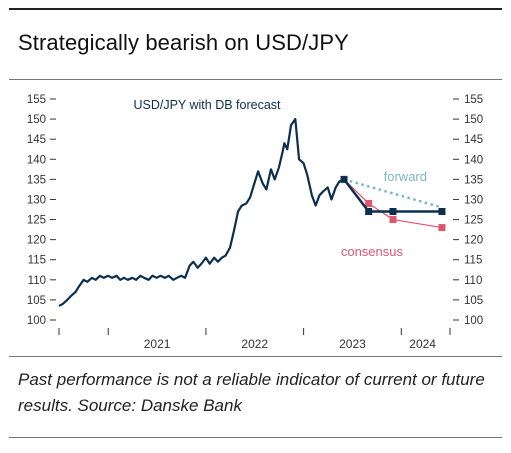  Describe the element at coordinates (36, 140) in the screenshot. I see `y-tick-label-left: 145` at that location.